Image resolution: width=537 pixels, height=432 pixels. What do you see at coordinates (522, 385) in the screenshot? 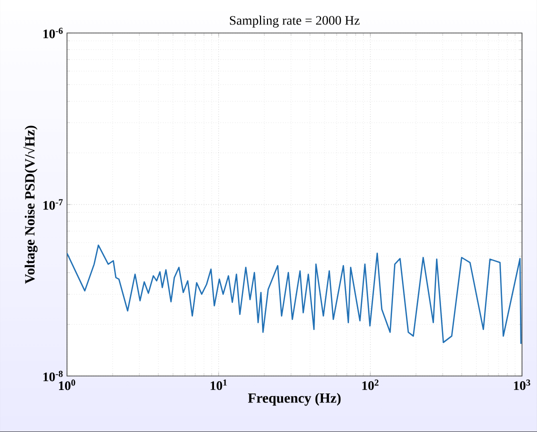
I see `x-tick-label: 10$^{3}$` at bounding box center [522, 385].